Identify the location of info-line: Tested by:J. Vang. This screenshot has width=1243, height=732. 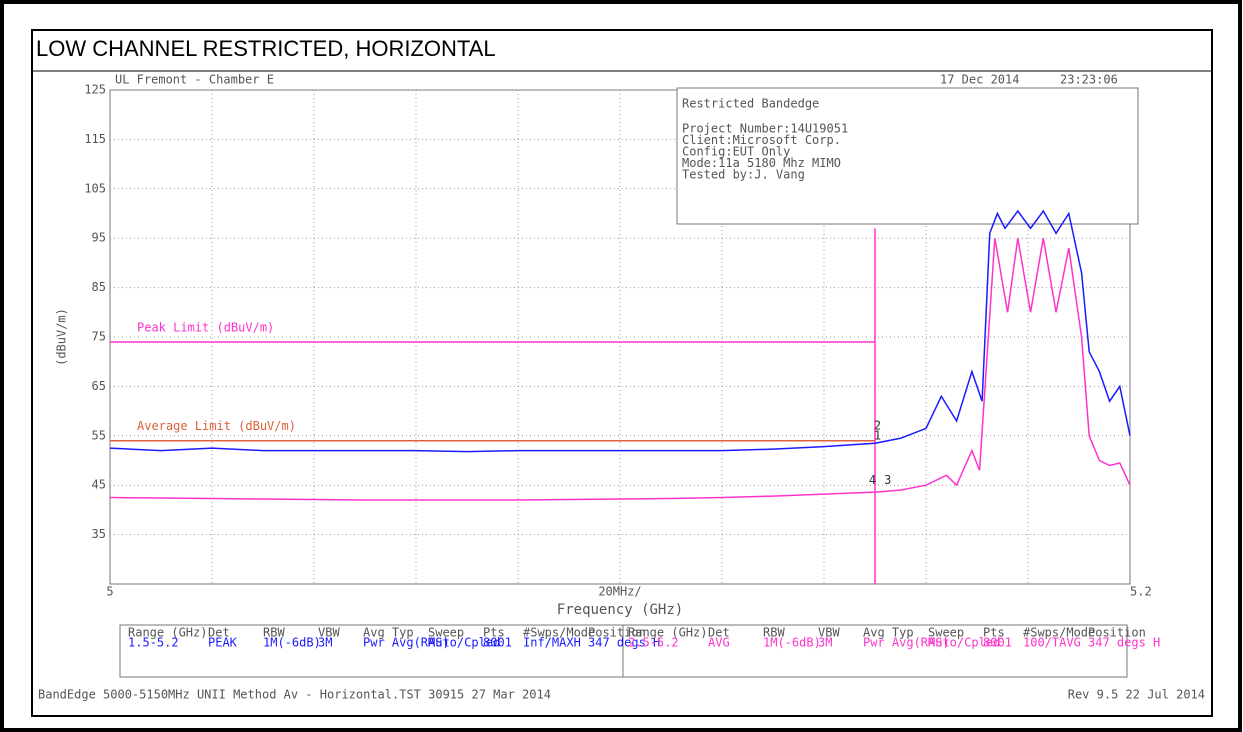
(743, 175).